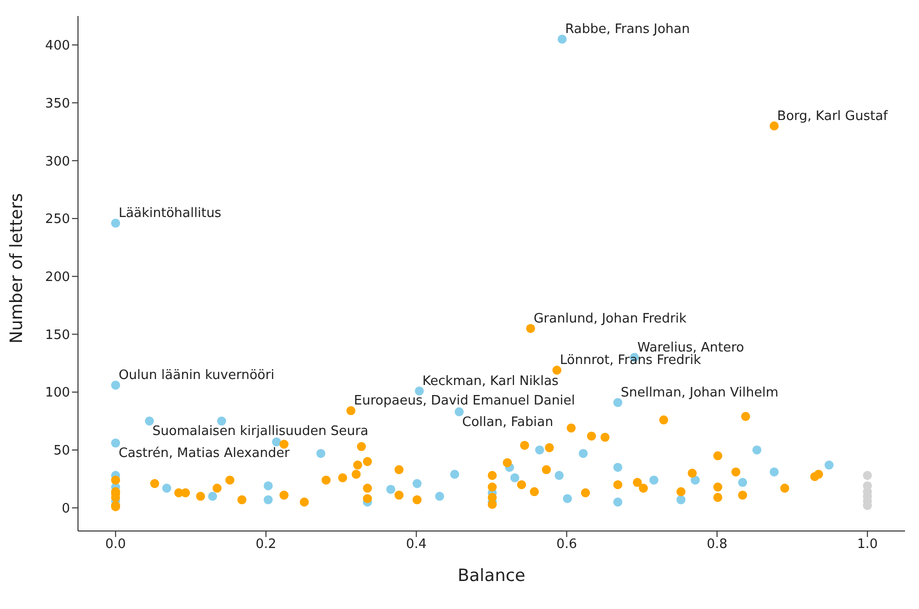  Describe the element at coordinates (610, 318) in the screenshot. I see `annotation: Granlund, Johan Fredrik` at that location.